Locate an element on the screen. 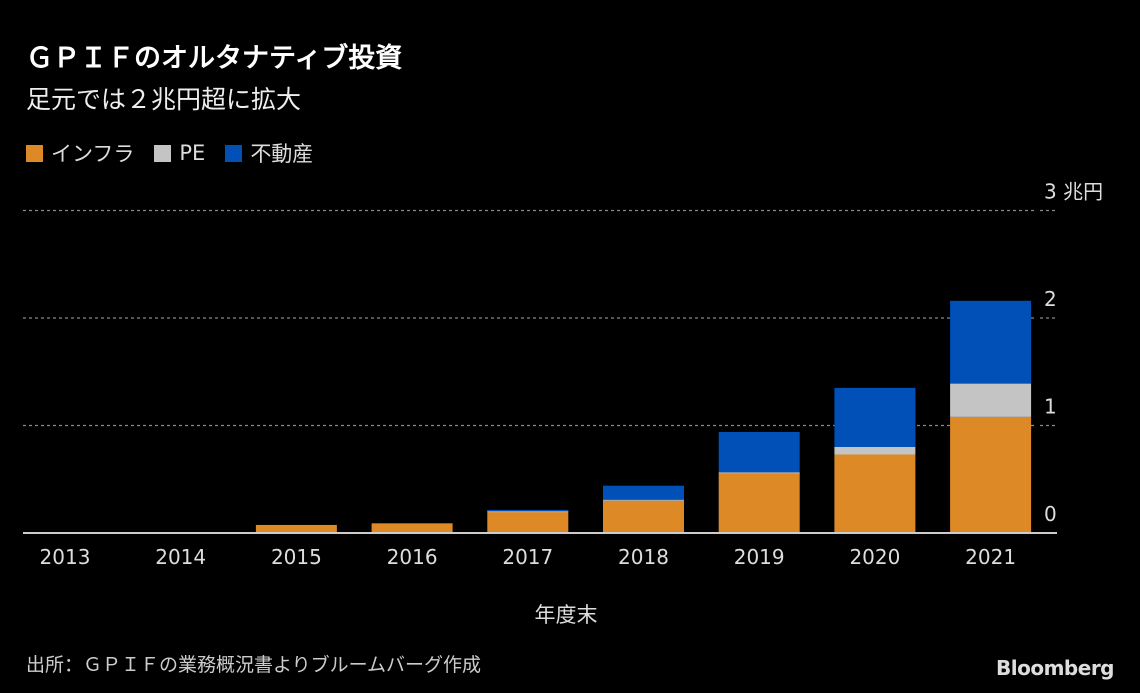 This screenshot has height=693, width=1140. x-tick-label: 2016 is located at coordinates (412, 557).